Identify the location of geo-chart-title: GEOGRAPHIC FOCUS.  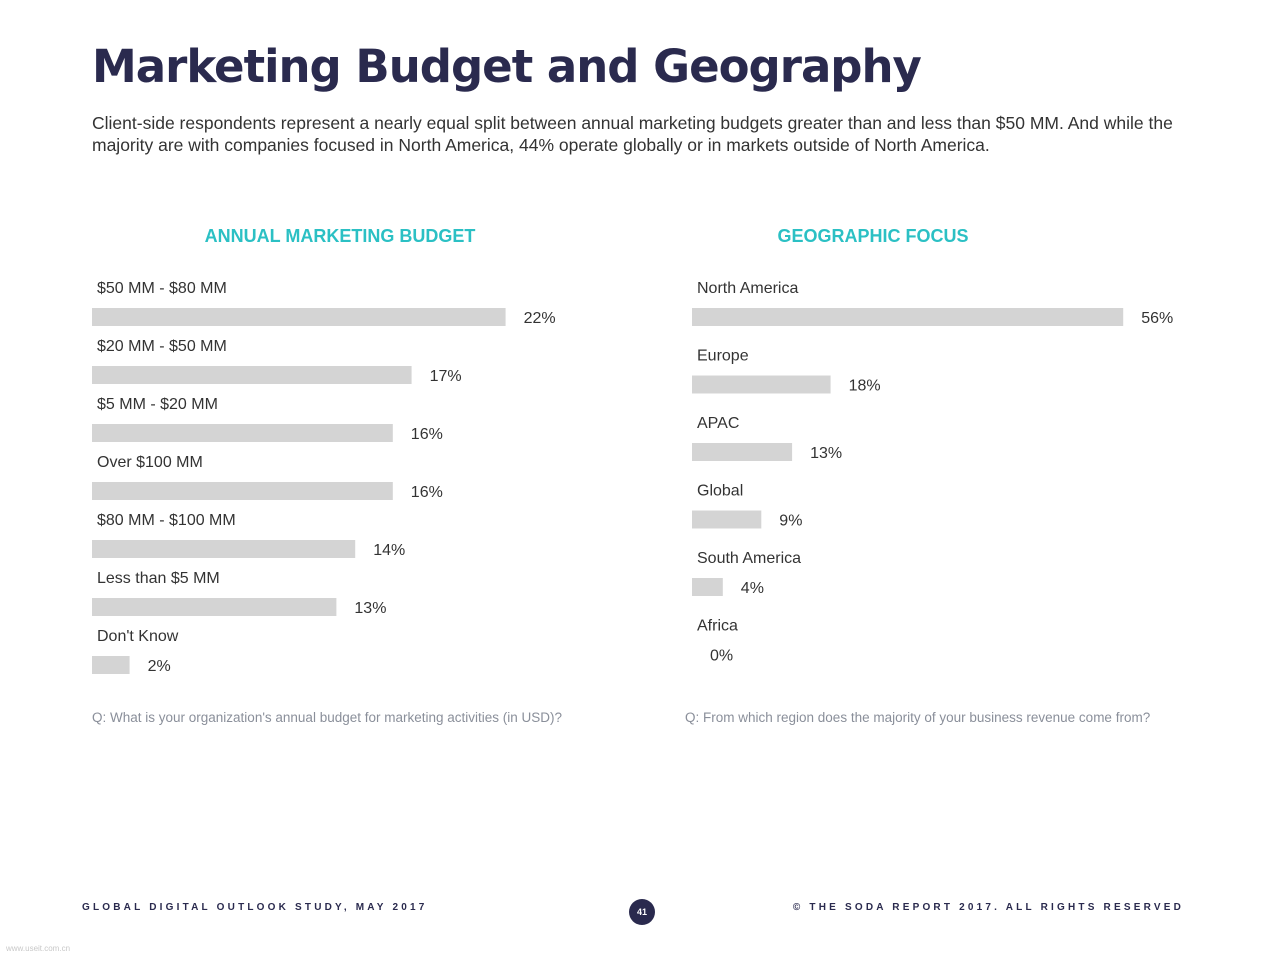
(873, 236).